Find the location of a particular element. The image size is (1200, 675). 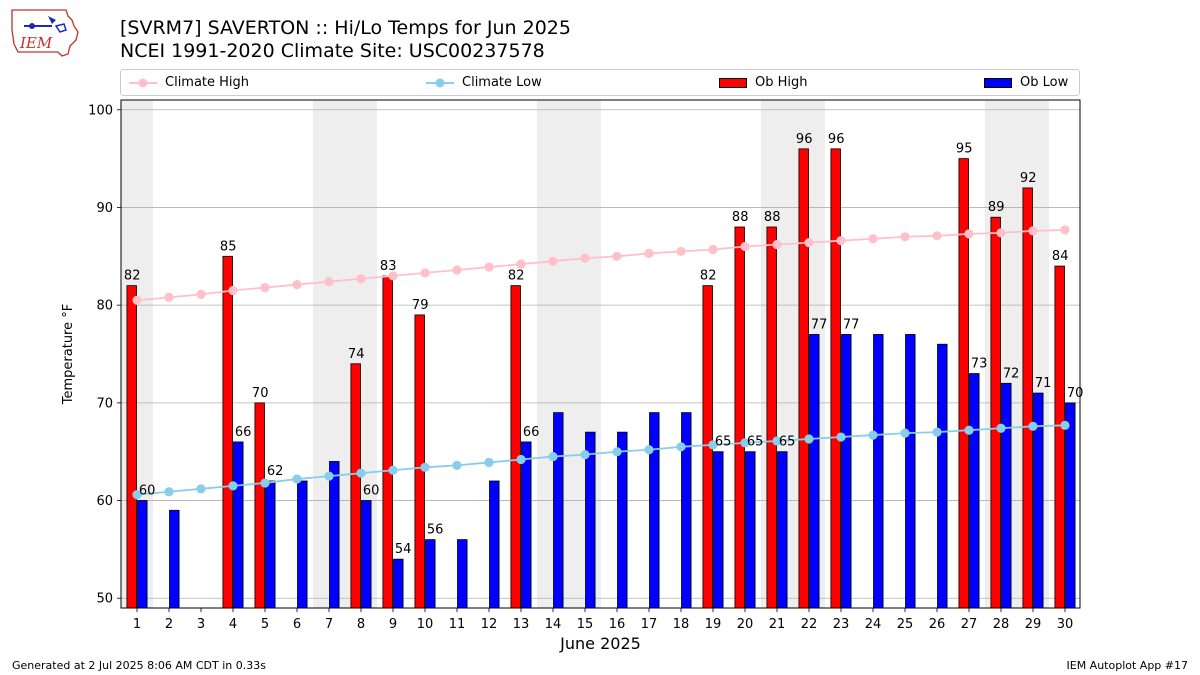

label-ob-high-day-1: 82 is located at coordinates (132, 276).